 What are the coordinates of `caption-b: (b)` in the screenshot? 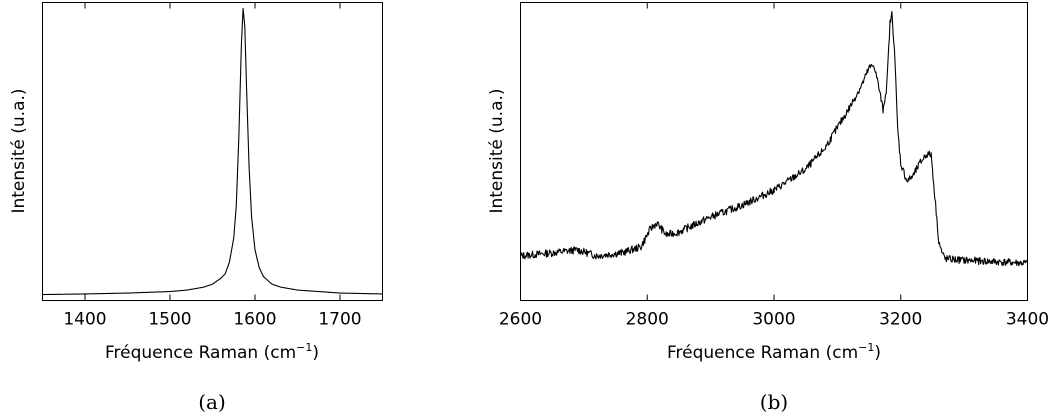 It's located at (774, 402).